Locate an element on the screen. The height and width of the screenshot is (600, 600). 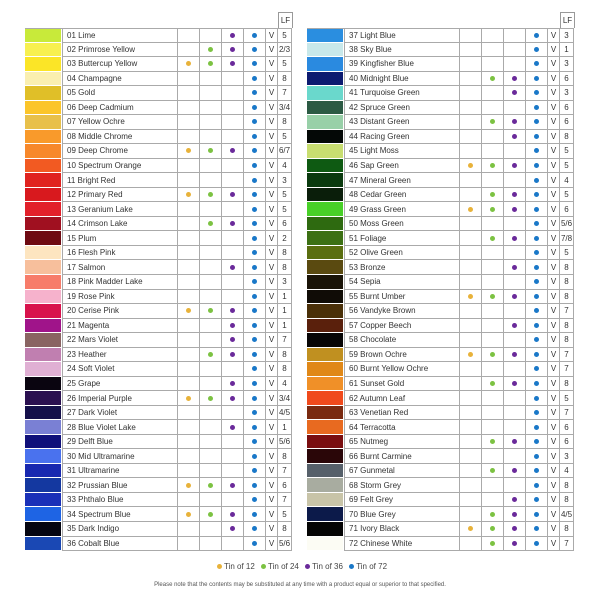
pencil-name: 06 Deep Cadmium is located at coordinates (120, 108).